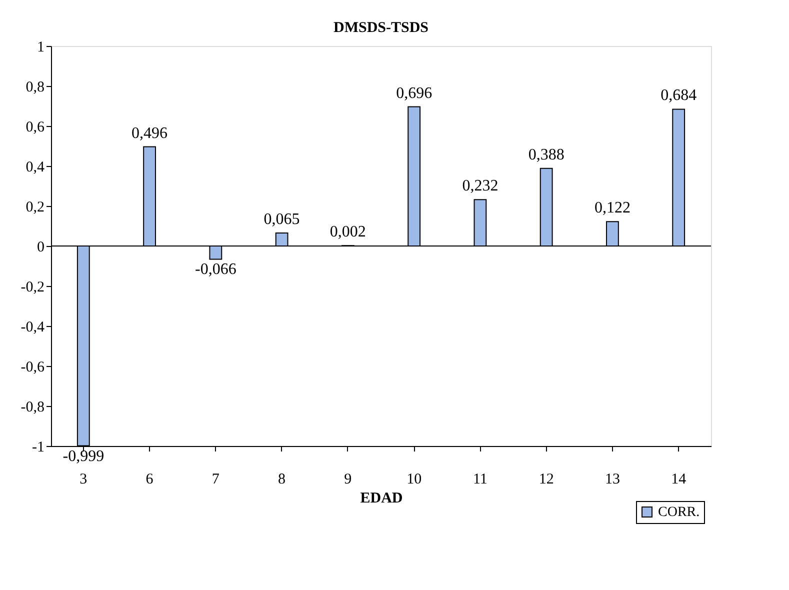 Image resolution: width=789 pixels, height=590 pixels. What do you see at coordinates (215, 269) in the screenshot?
I see `text: -0,066` at bounding box center [215, 269].